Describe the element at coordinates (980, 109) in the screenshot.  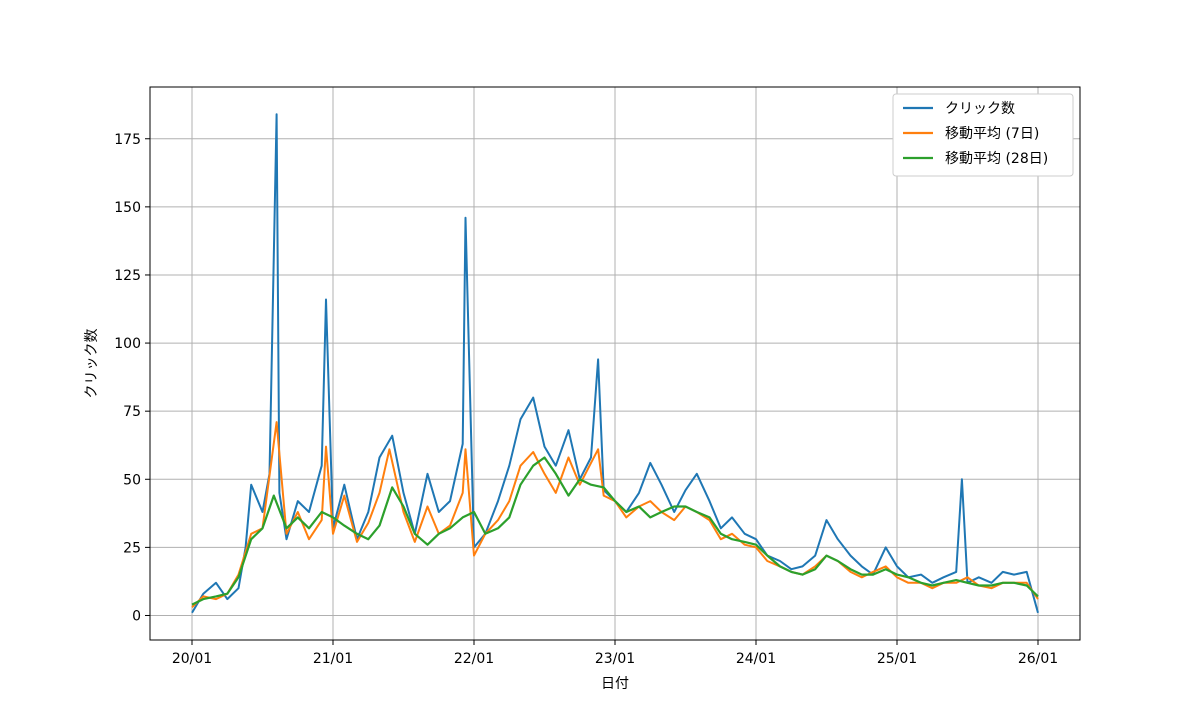
I see `legend-label: クリック数` at that location.